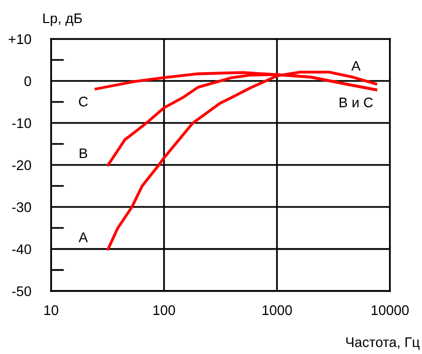 This screenshot has width=422, height=354. What do you see at coordinates (22, 249) in the screenshot?
I see `y-tick-label: -40` at bounding box center [22, 249].